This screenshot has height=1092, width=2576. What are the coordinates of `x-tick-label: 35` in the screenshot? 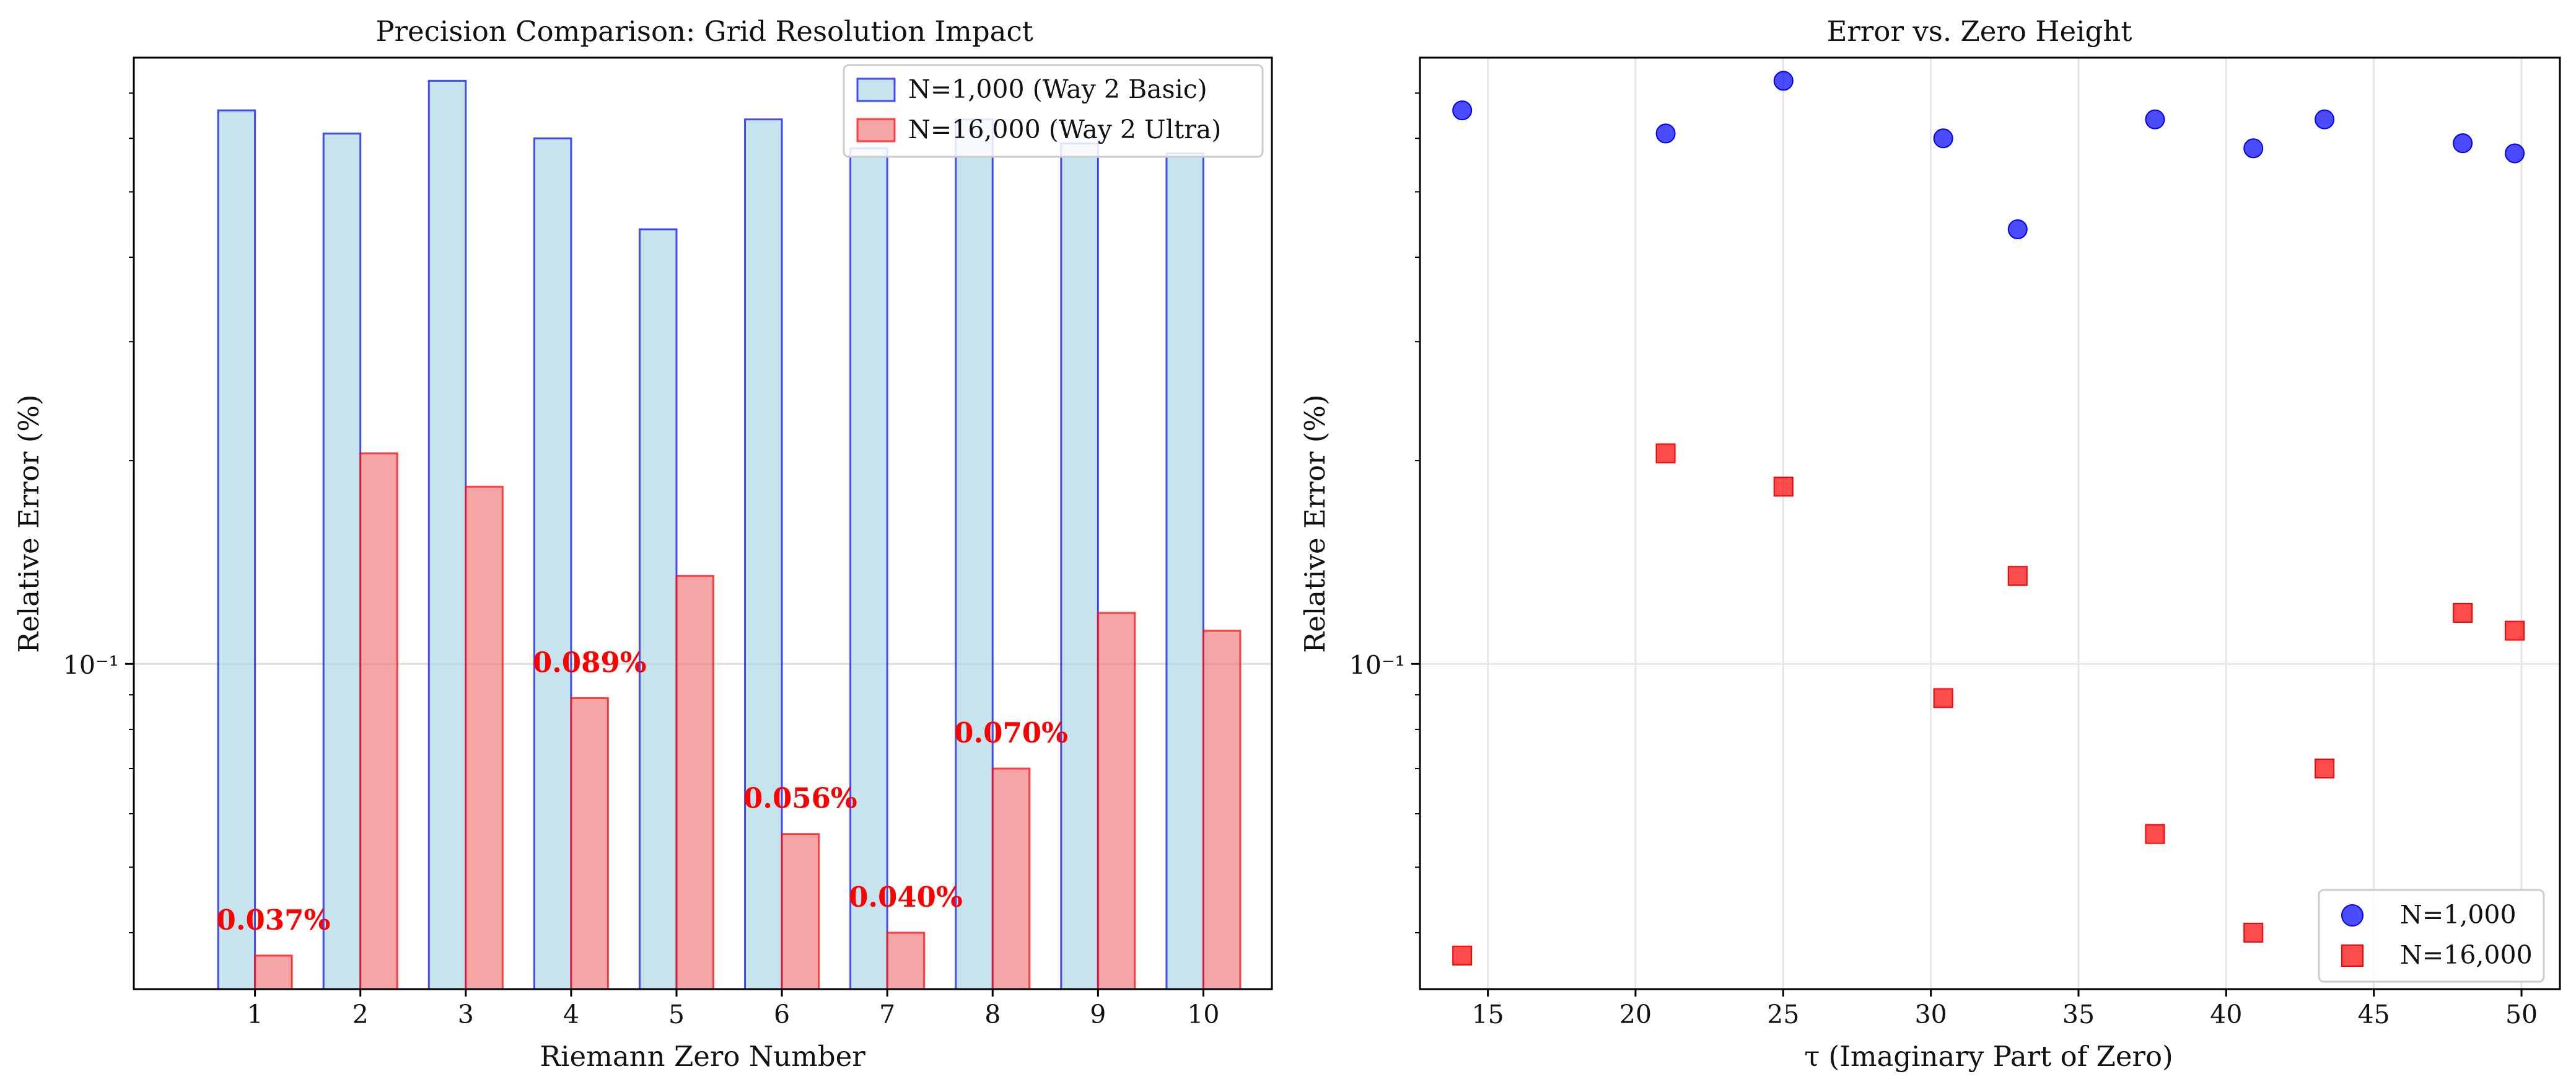 It's located at (2078, 1015).